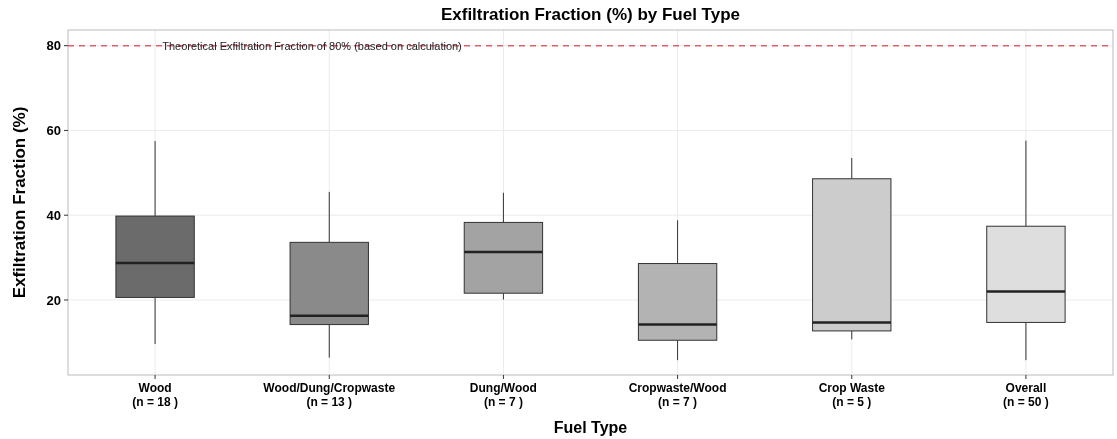 The height and width of the screenshot is (439, 1117). What do you see at coordinates (155, 395) in the screenshot?
I see `x-tick-label: Wood (n = 18 )` at bounding box center [155, 395].